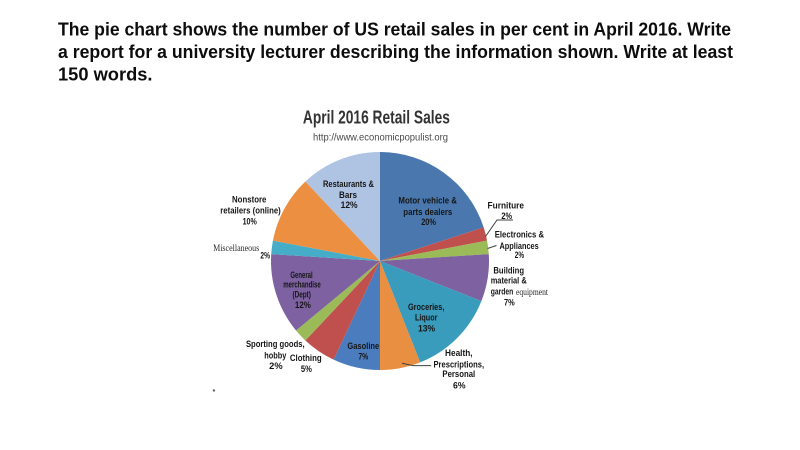 The image size is (800, 450). Describe the element at coordinates (363, 346) in the screenshot. I see `svg-text: Gasoline` at that location.